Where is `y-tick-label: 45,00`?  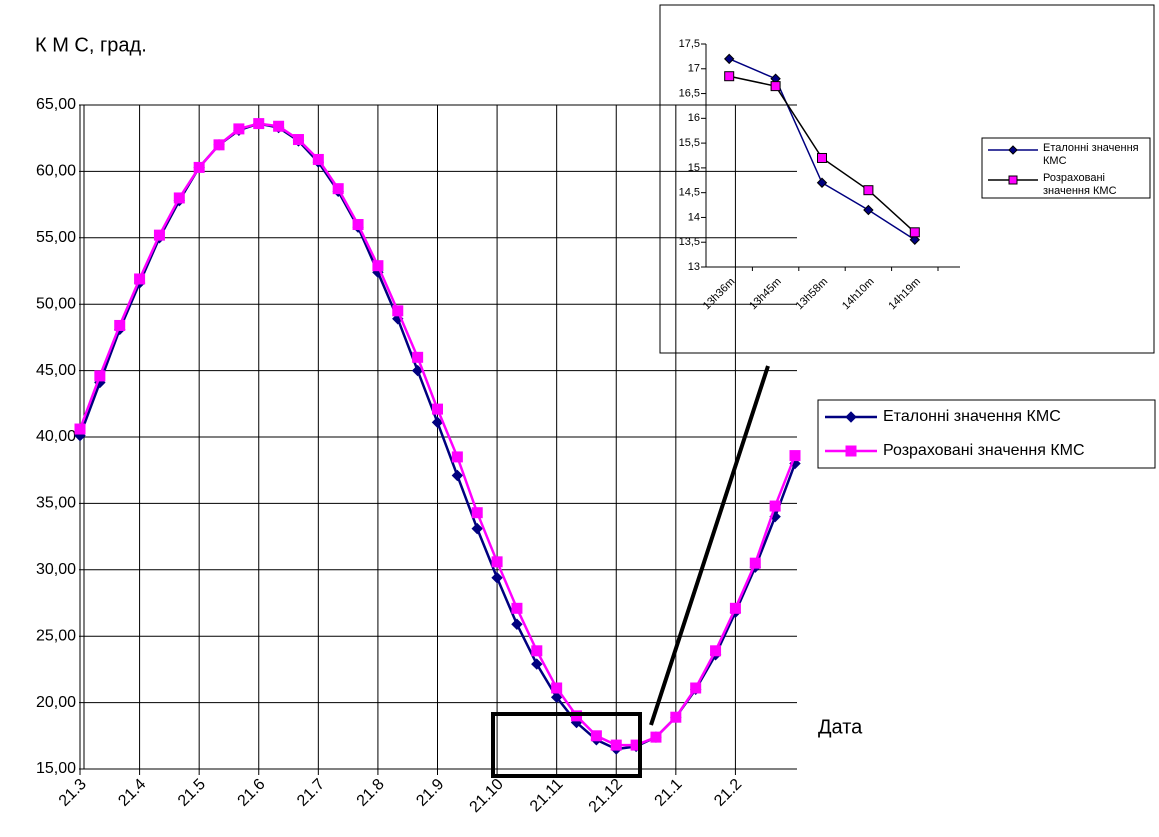 y-tick-label: 45,00 is located at coordinates (56, 370).